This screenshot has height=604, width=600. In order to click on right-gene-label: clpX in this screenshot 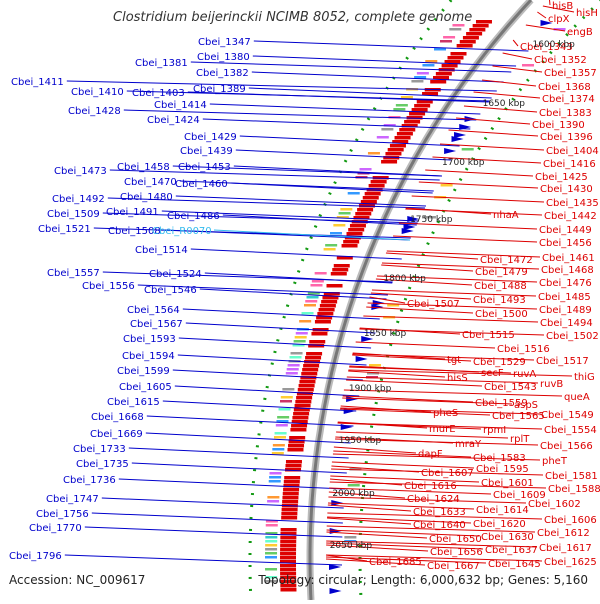, I will do `click(559, 19)`.